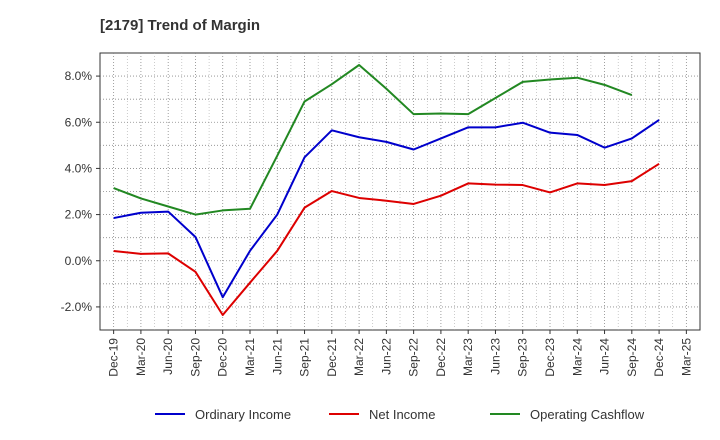 Image resolution: width=720 pixels, height=440 pixels. I want to click on x-tick-label: Sep-24, so click(632, 357).